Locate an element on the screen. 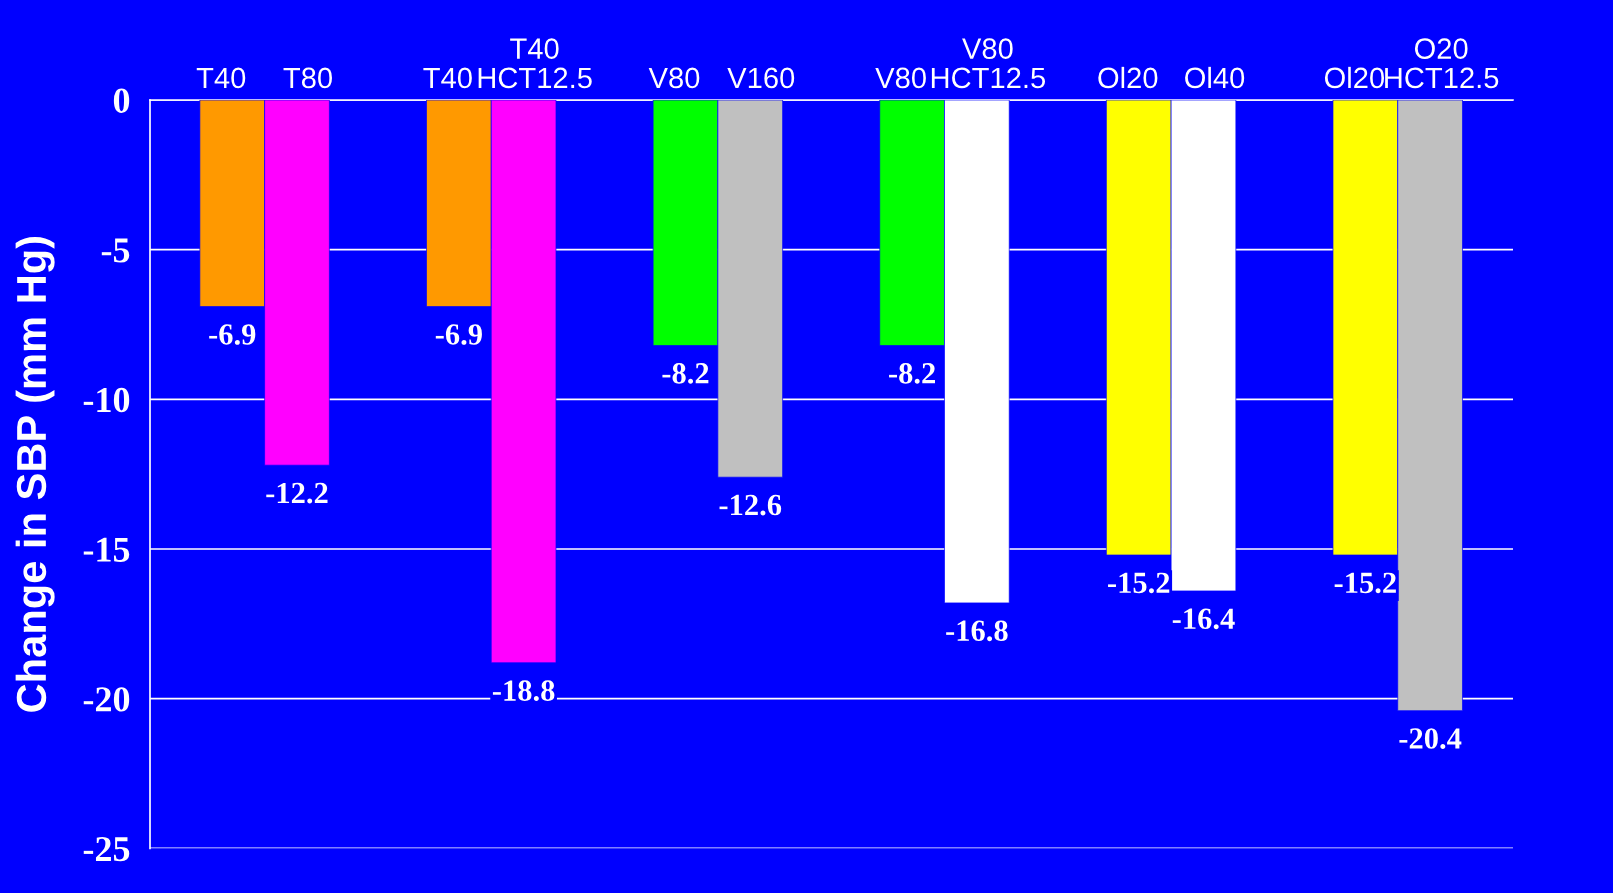 The height and width of the screenshot is (893, 1613). x-tick-label: Ol40 is located at coordinates (1215, 77).